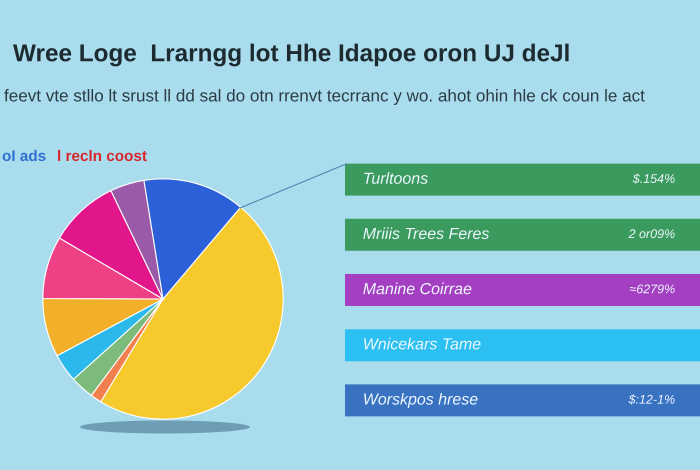  What do you see at coordinates (651, 233) in the screenshot?
I see `annotation: 2 or09%` at bounding box center [651, 233].